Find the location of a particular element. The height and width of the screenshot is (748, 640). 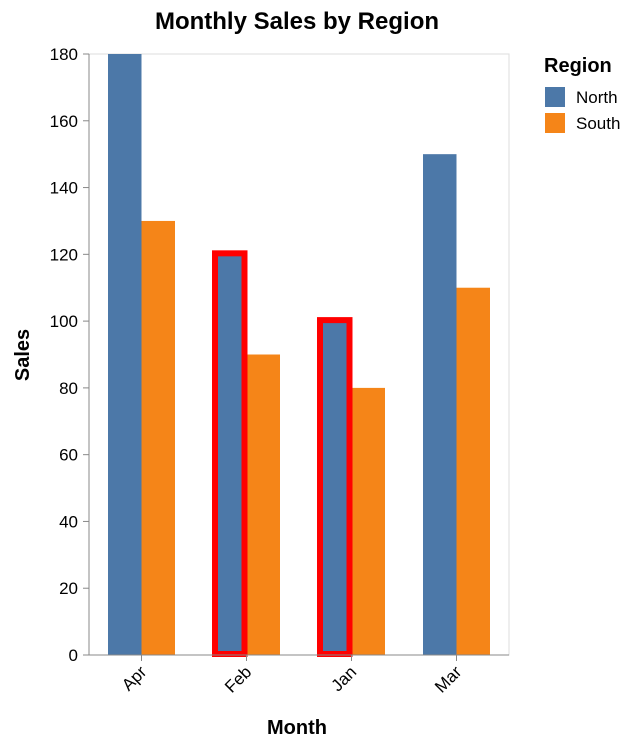

y-tick-label: 40 is located at coordinates (68, 521).